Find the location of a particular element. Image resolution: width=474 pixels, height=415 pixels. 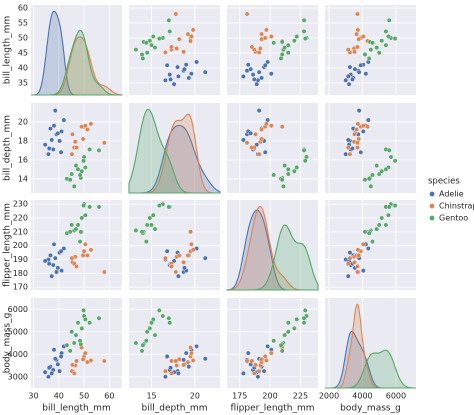

x-tick-label: 60 is located at coordinates (109, 396).